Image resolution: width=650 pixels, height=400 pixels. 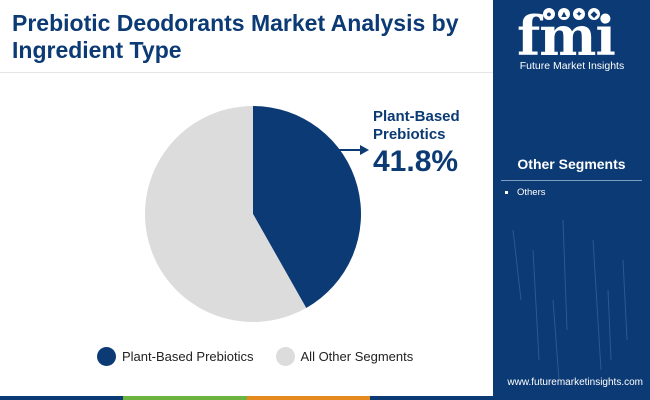 I want to click on legend-item-other-segments: All Other Segments, so click(x=344, y=356).